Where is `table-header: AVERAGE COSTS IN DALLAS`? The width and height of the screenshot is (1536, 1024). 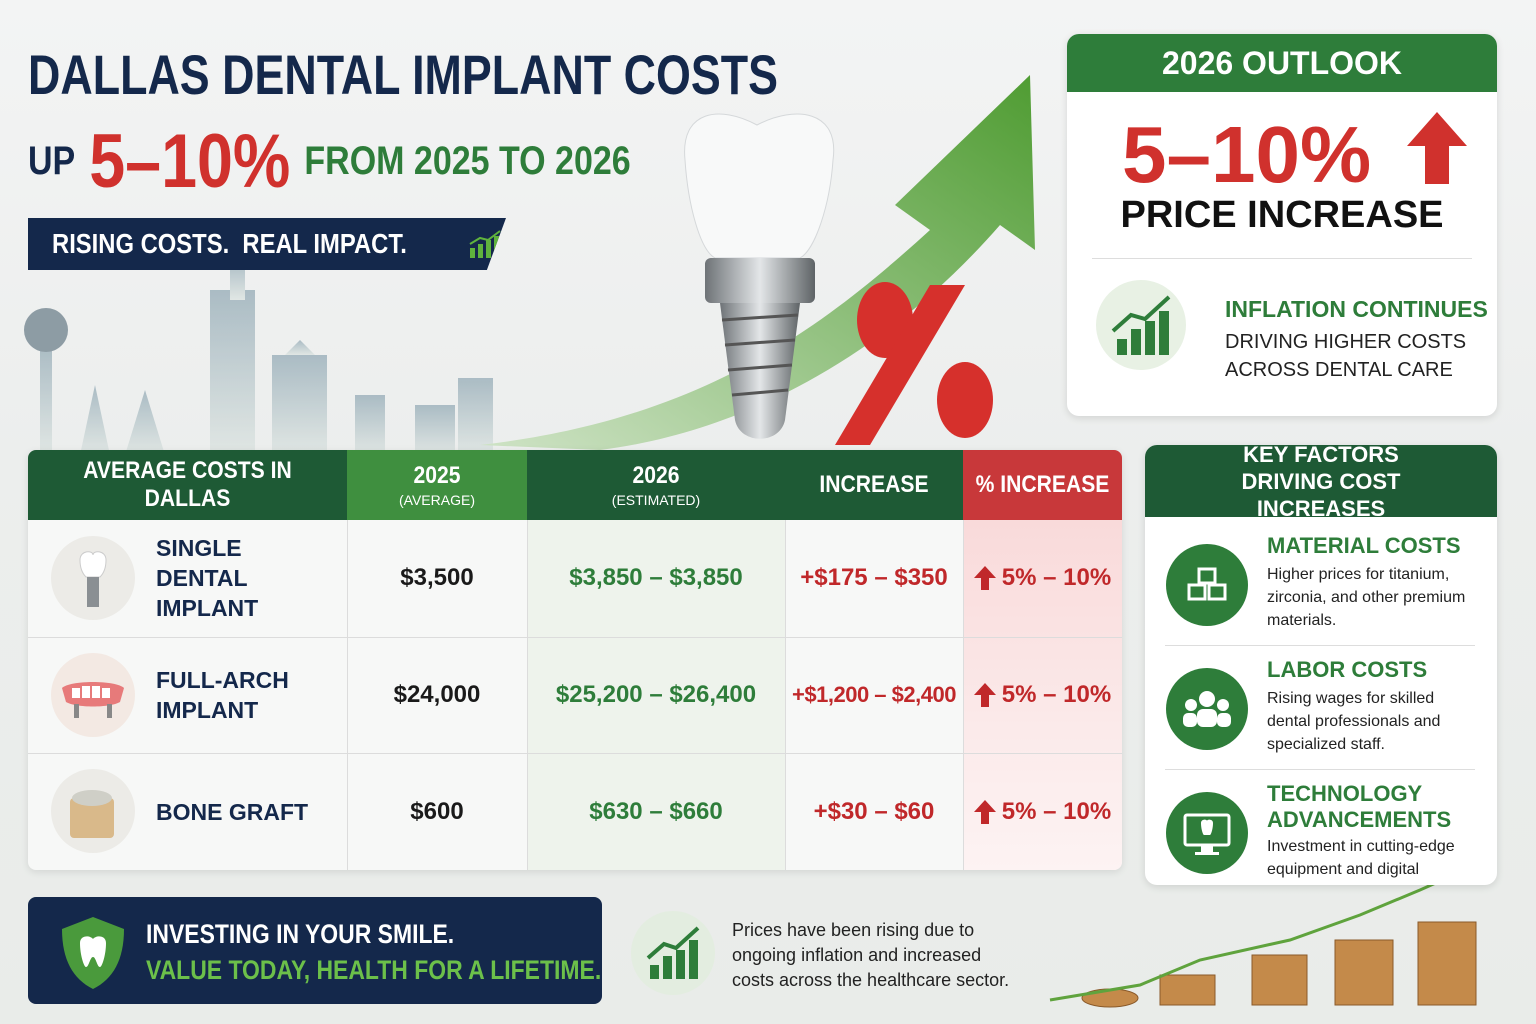 table-header: AVERAGE COSTS IN DALLAS is located at coordinates (187, 485).